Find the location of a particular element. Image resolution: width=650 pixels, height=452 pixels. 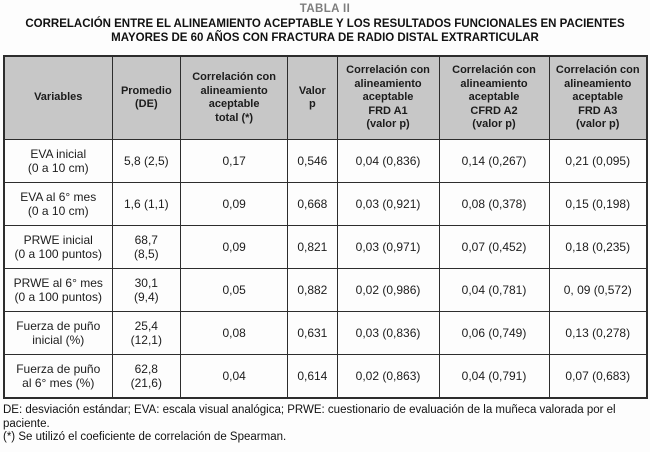

cell-cfrd-a2: 0,04 (0,781) is located at coordinates (494, 290).